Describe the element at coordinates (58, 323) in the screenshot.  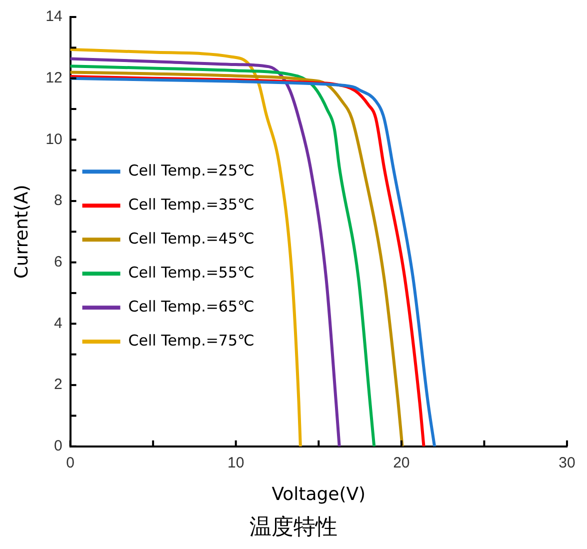
I see `y-tick-label: 4` at that location.